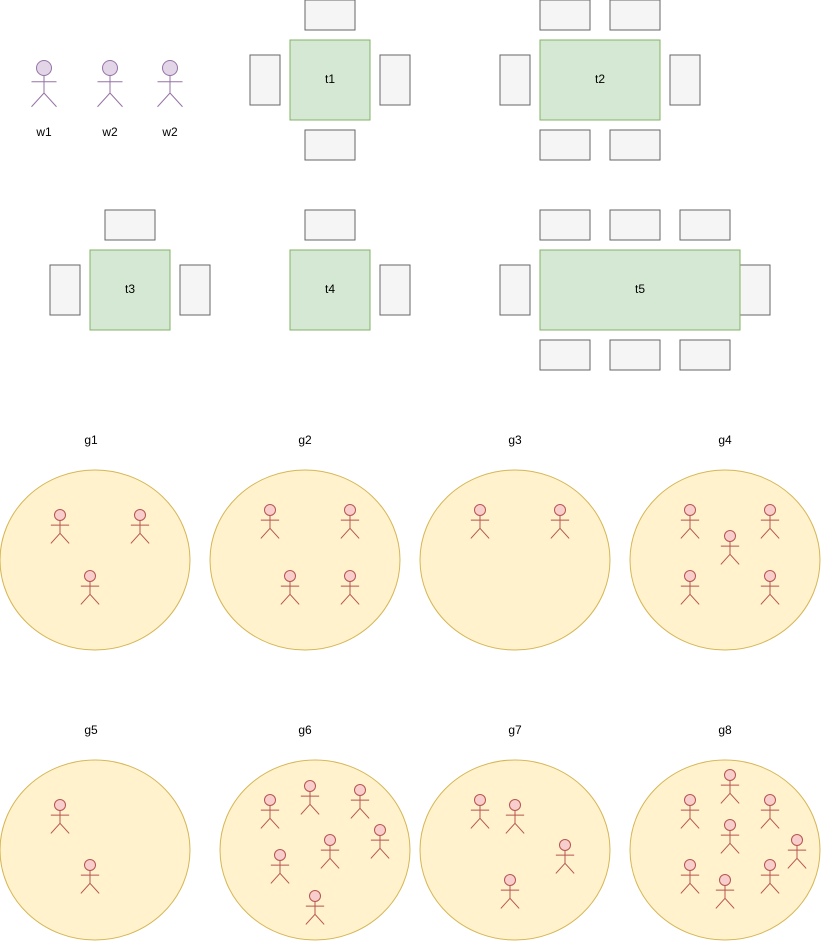 This screenshot has height=952, width=821. Describe the element at coordinates (515, 440) in the screenshot. I see `group-label: g3` at that location.